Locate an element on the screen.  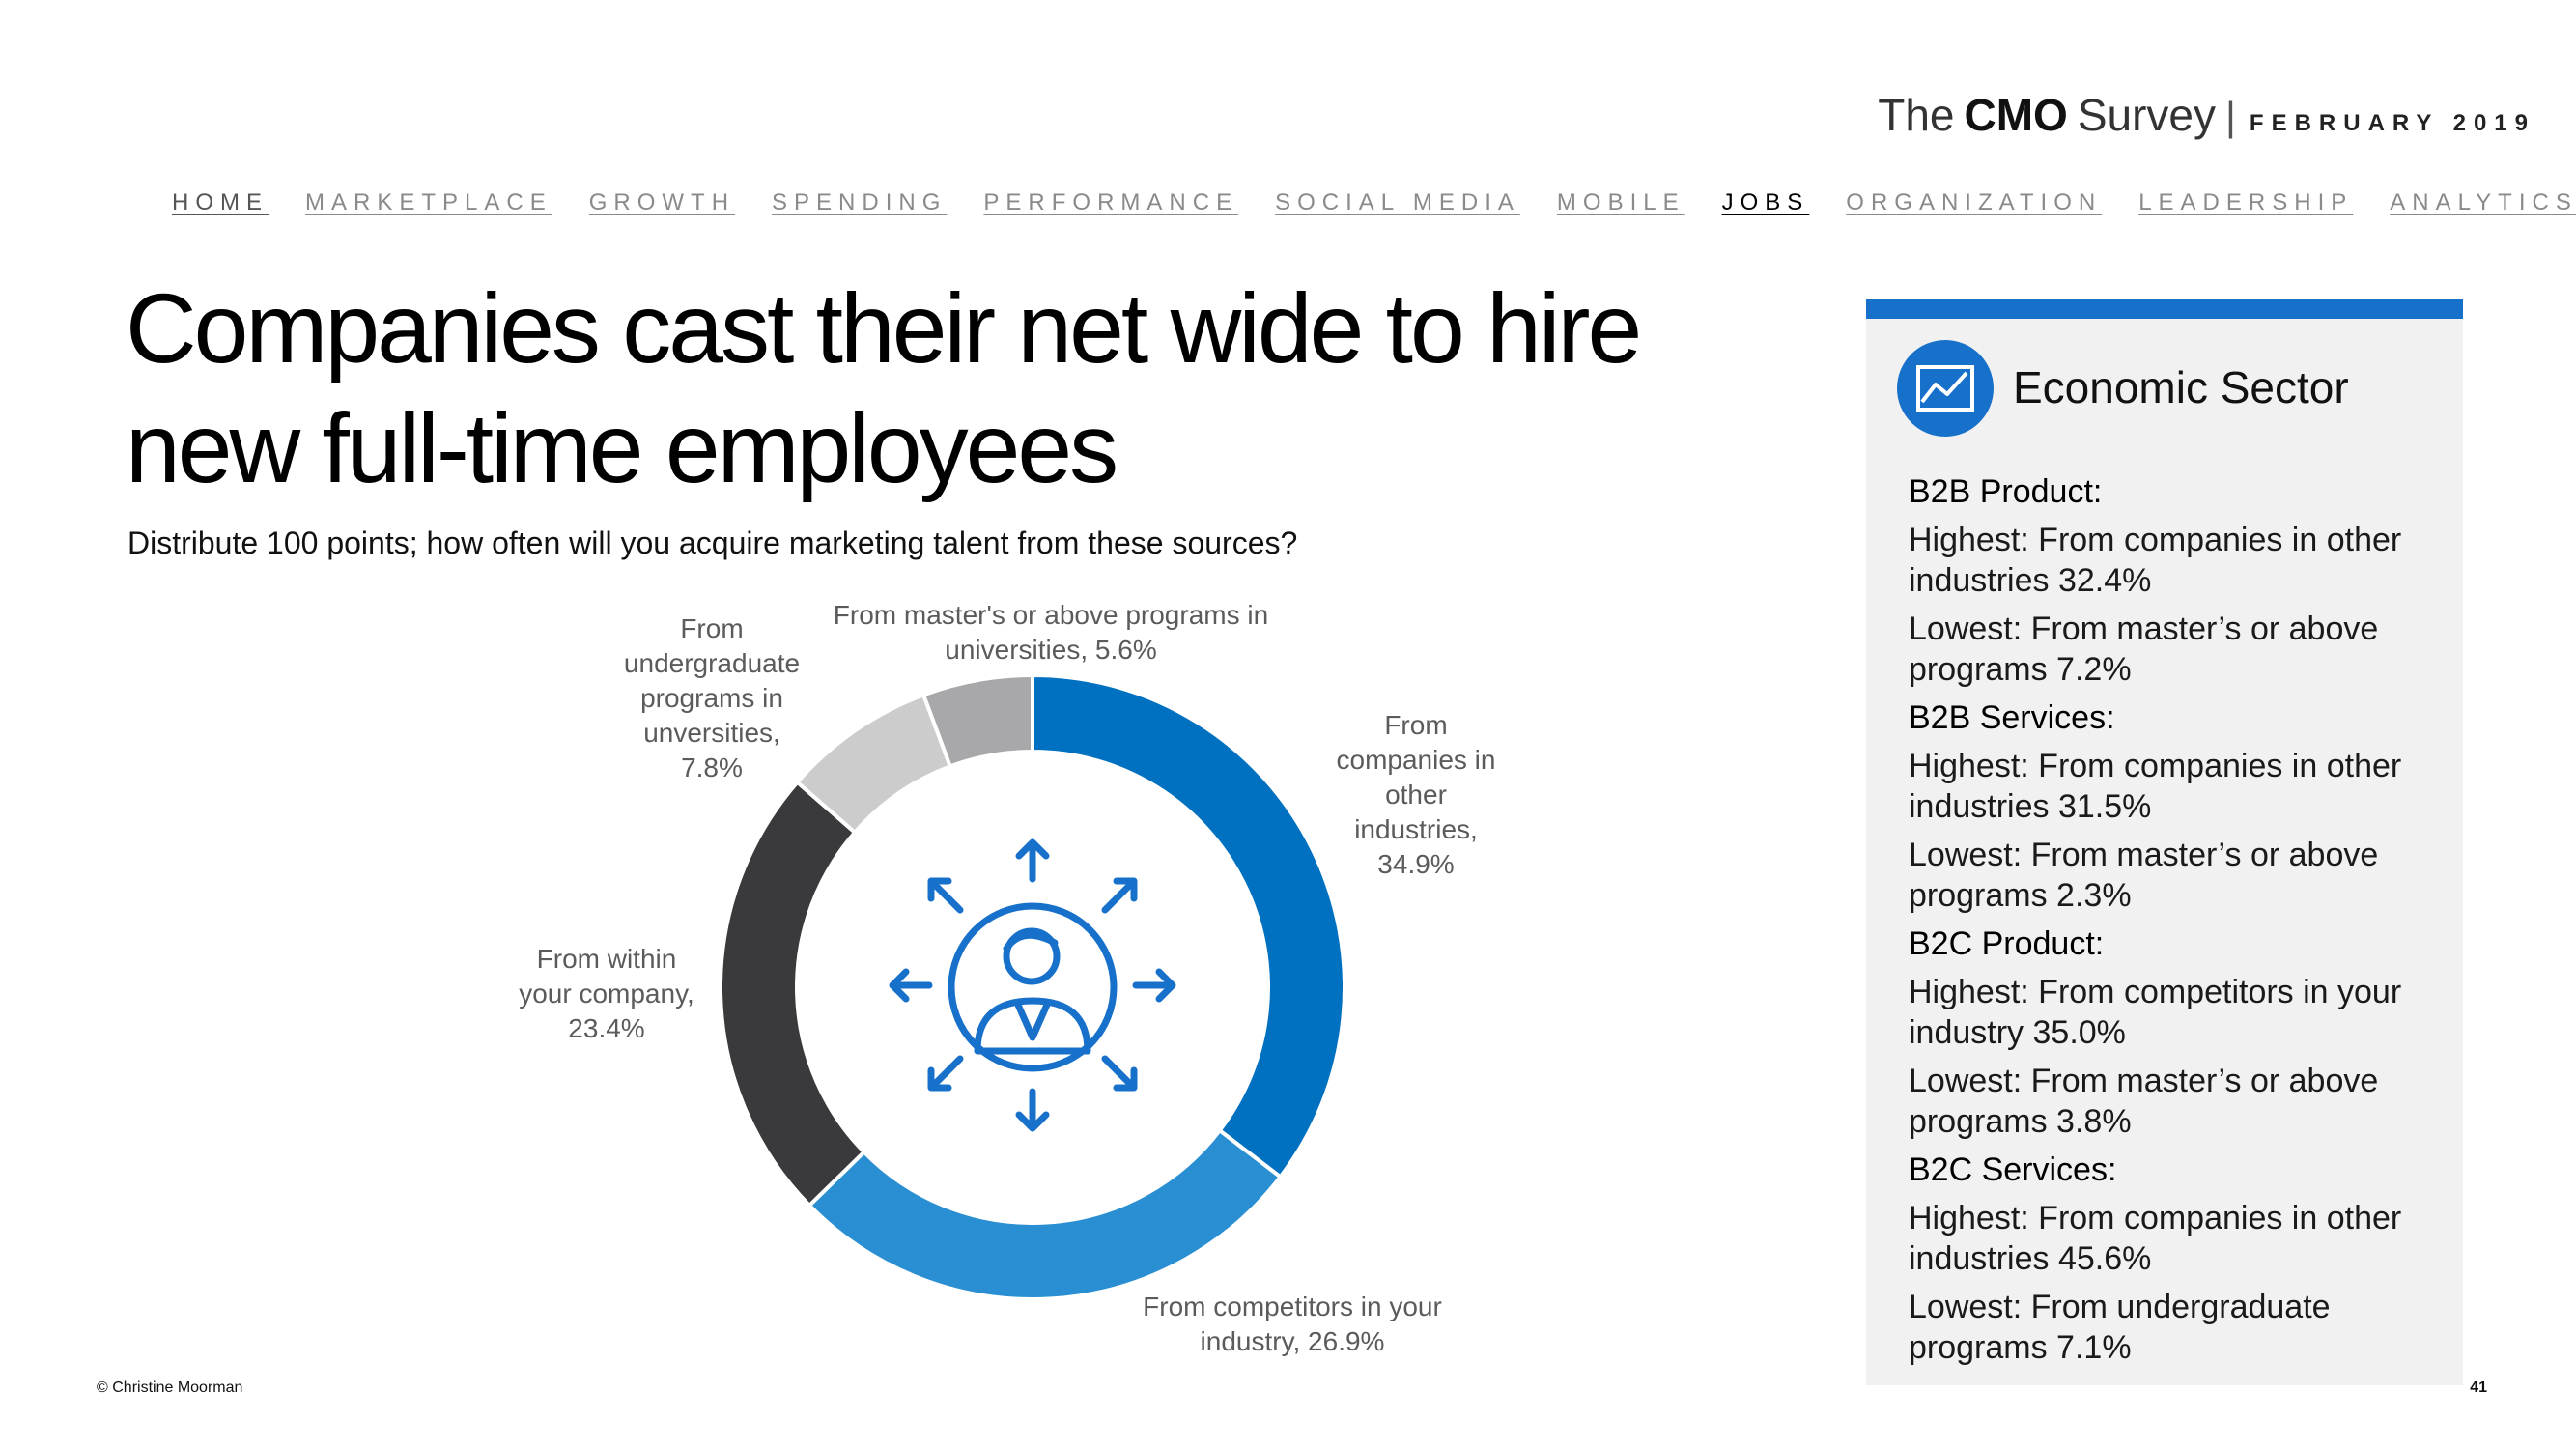
person-arrows-outward-icon is located at coordinates (1032, 985).